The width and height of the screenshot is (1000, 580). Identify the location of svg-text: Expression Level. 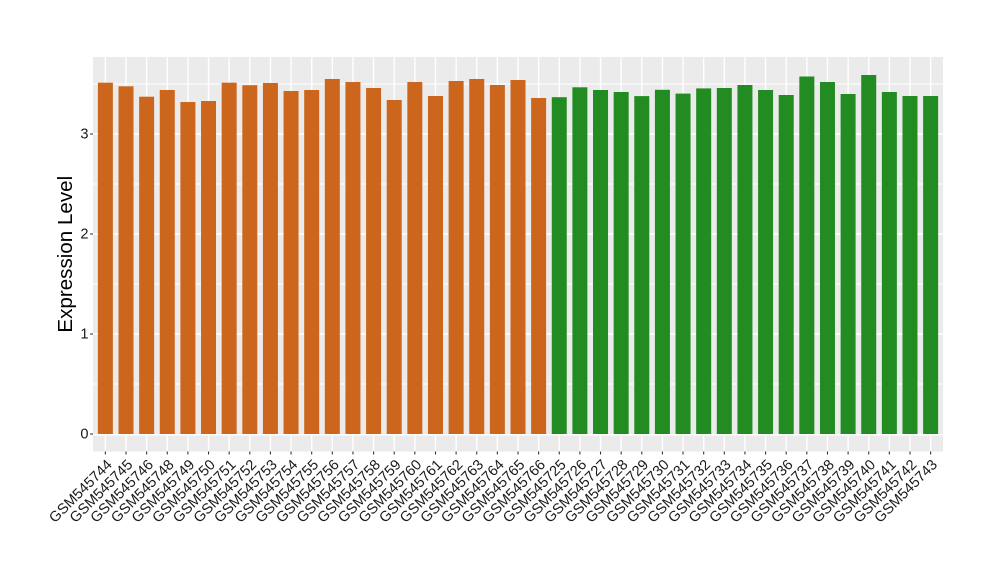
(65, 254).